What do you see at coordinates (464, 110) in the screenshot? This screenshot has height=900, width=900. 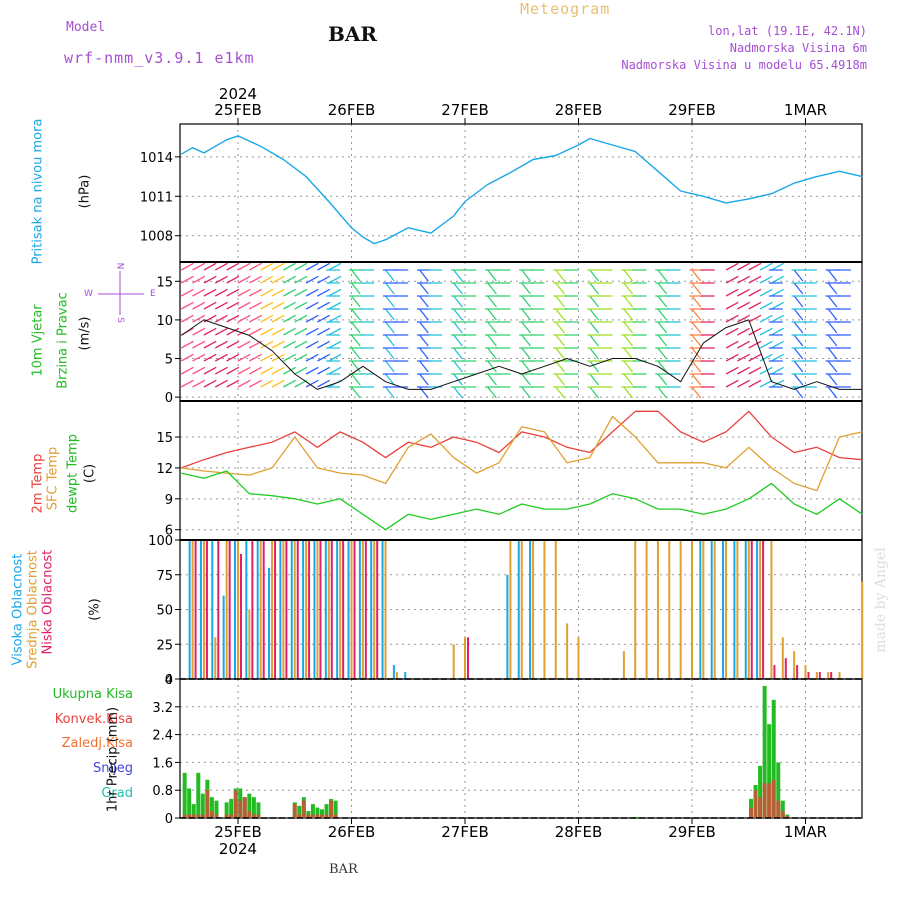 I see `x-tick-label-top: 27FEB` at bounding box center [464, 110].